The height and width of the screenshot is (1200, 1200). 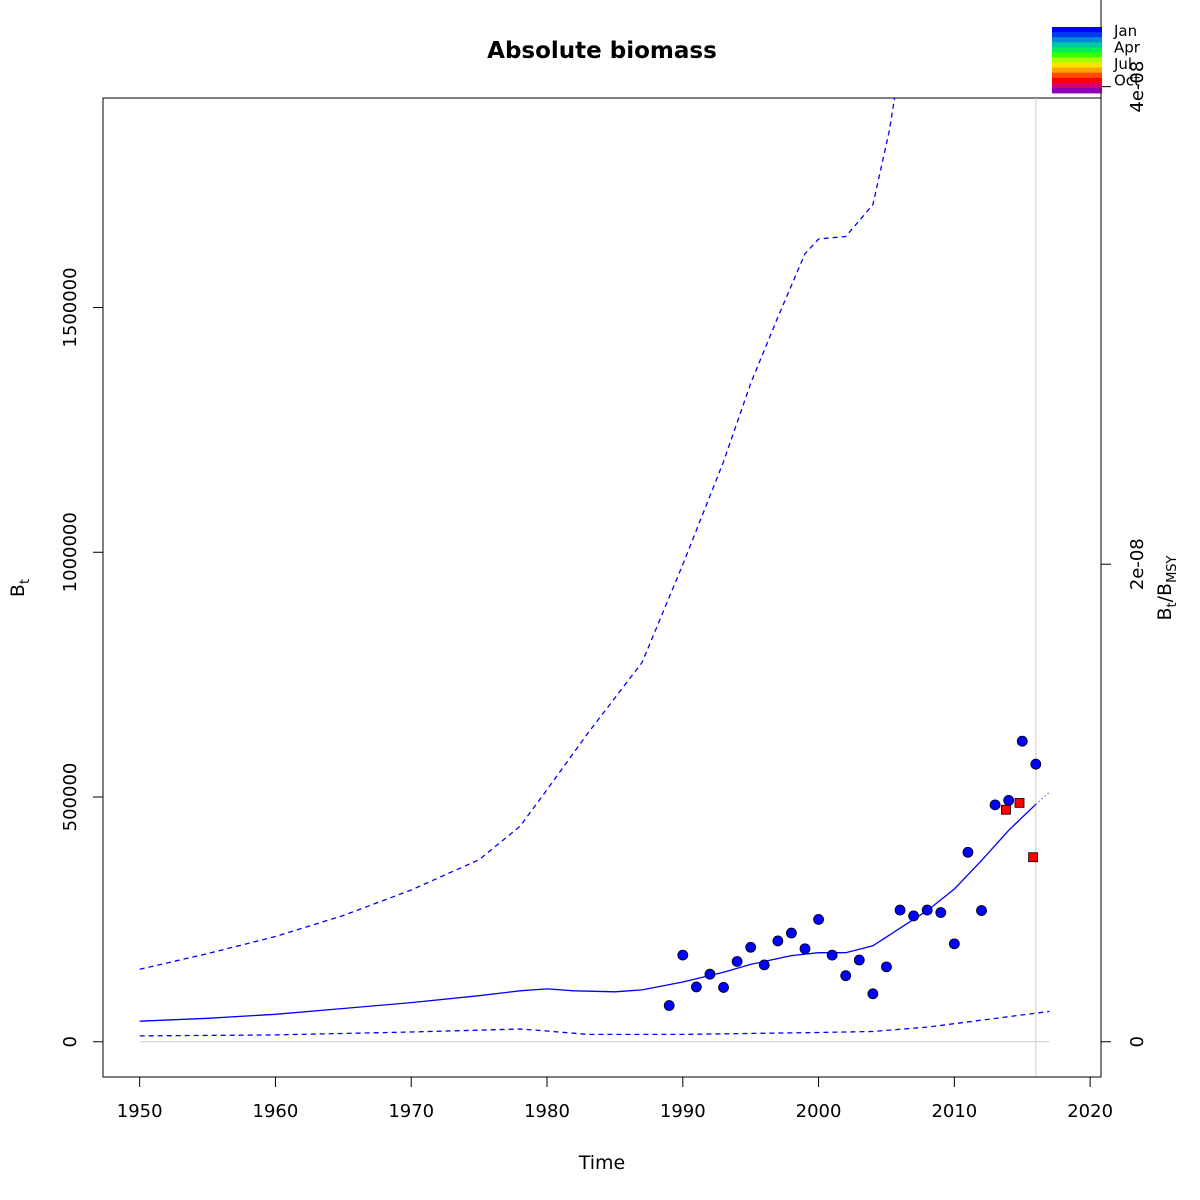 What do you see at coordinates (1042, 798) in the screenshot?
I see `series-line-forecast` at bounding box center [1042, 798].